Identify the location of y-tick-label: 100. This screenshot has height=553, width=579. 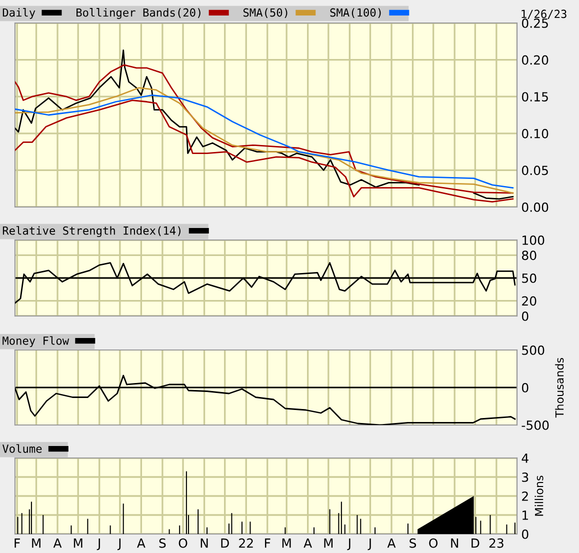
(533, 240).